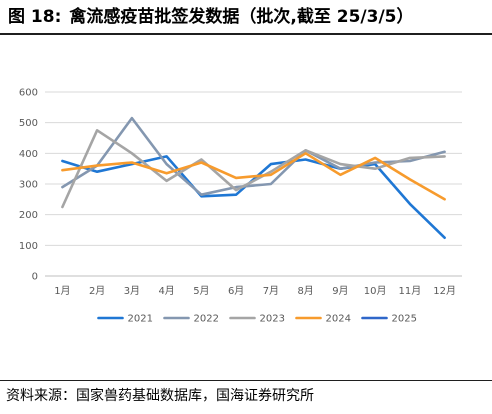  What do you see at coordinates (62, 291) in the screenshot?
I see `x-tick-label-1: 1月` at bounding box center [62, 291].